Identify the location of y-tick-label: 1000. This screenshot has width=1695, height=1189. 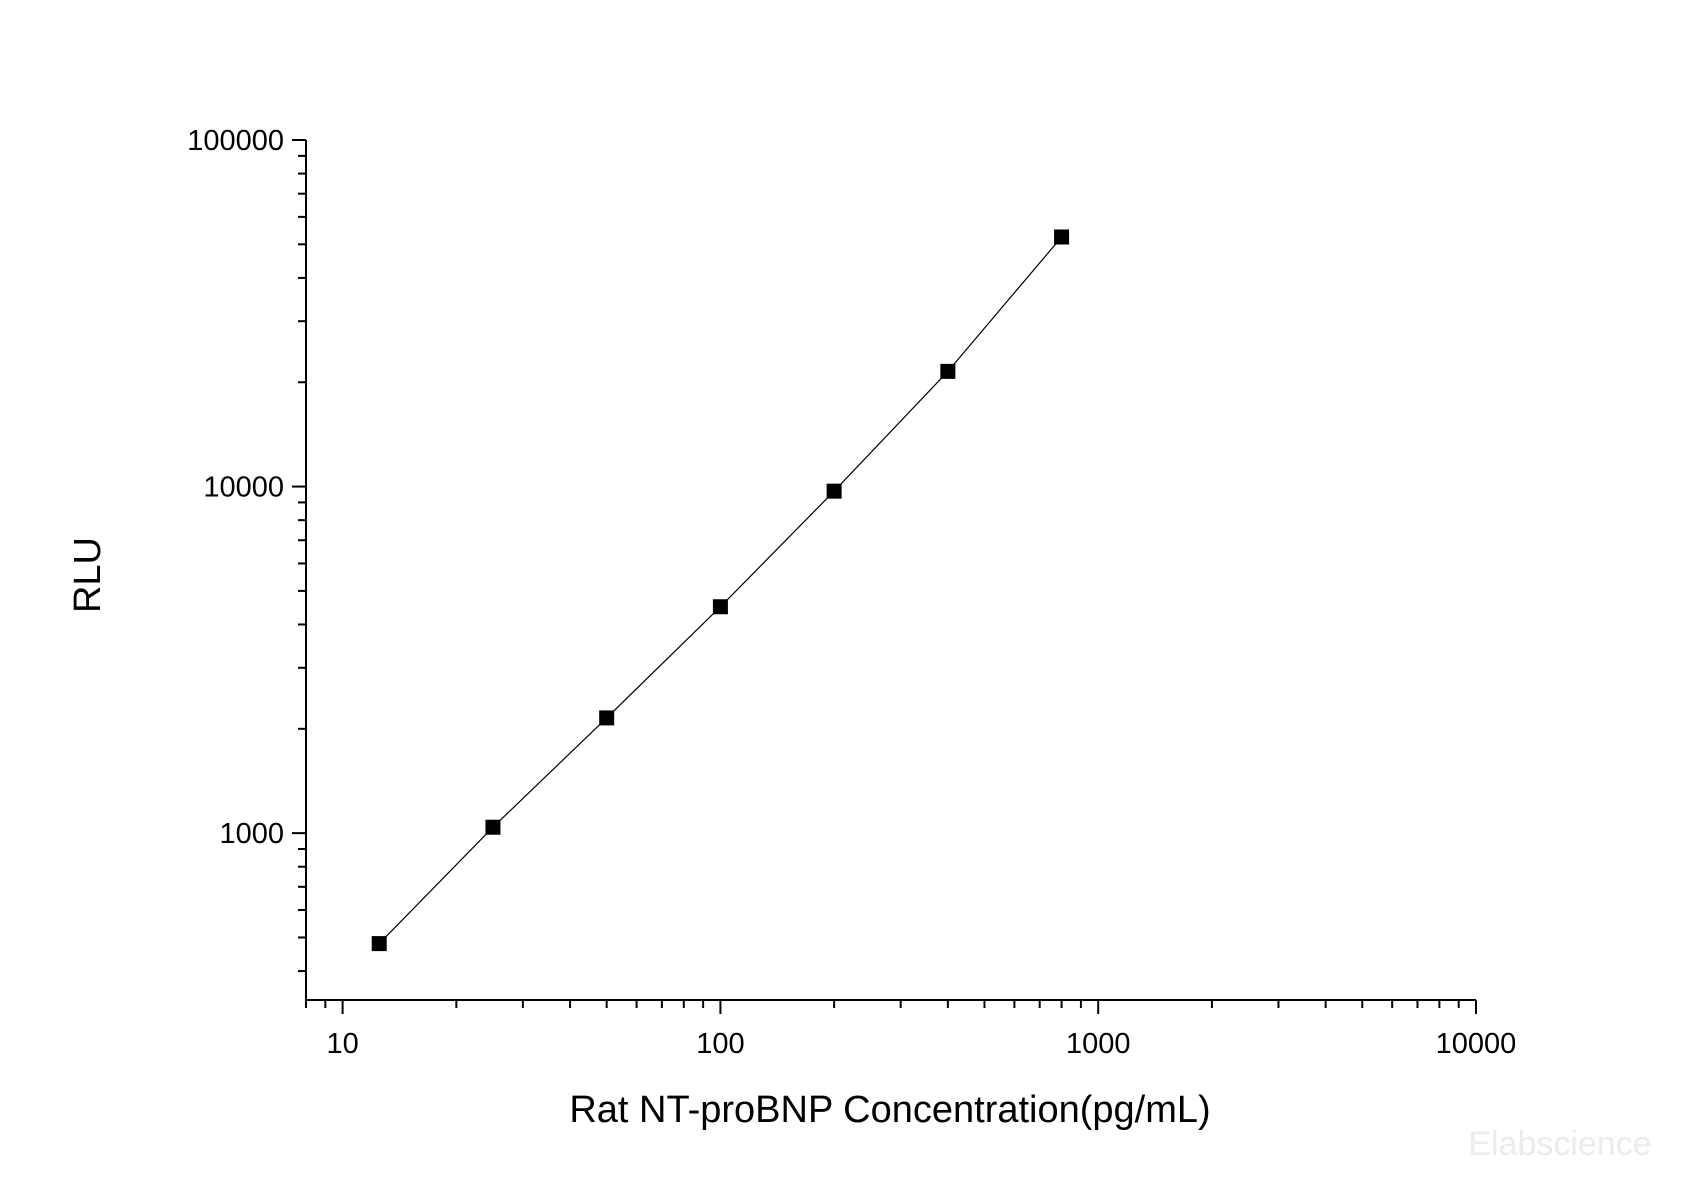
(251, 834).